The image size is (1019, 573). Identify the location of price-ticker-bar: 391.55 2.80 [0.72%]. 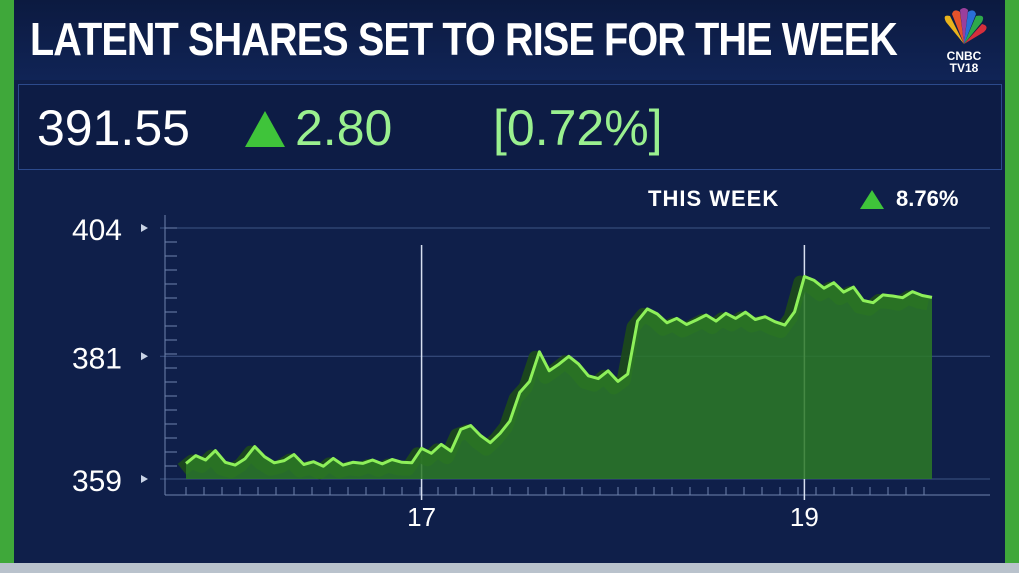
(510, 127).